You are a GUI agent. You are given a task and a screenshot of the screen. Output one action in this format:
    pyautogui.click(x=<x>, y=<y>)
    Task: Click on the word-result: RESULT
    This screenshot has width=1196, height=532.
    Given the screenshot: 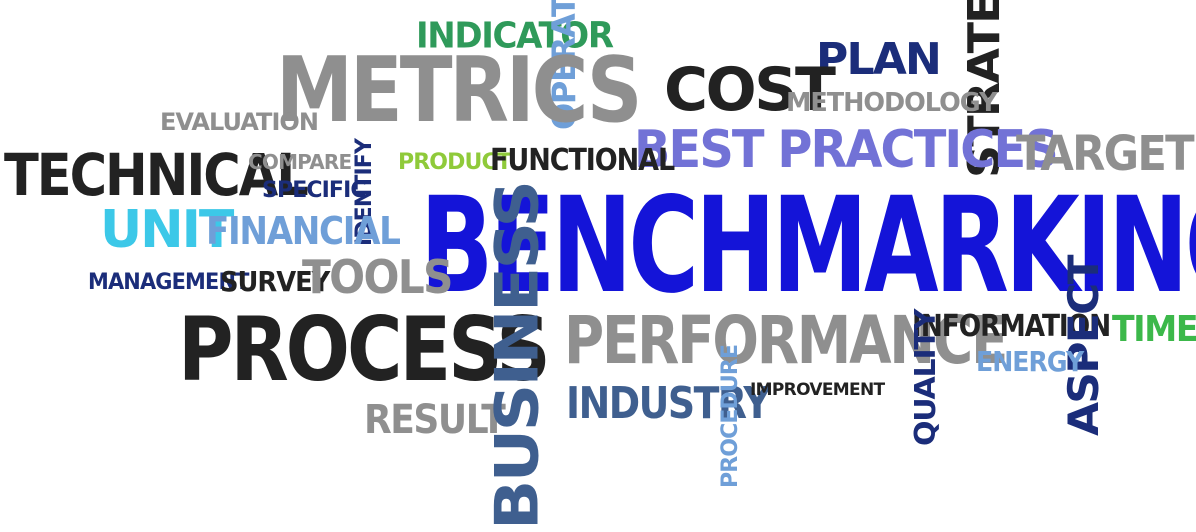 What is the action you would take?
    pyautogui.click(x=435, y=420)
    